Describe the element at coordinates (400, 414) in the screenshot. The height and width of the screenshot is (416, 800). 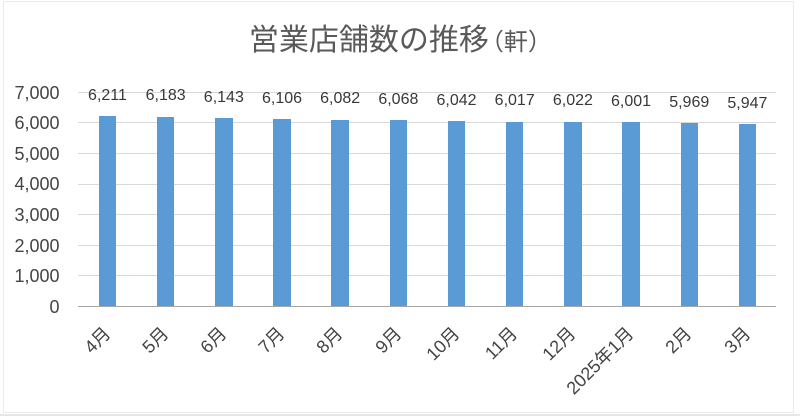
I see `bottom-strip` at that location.